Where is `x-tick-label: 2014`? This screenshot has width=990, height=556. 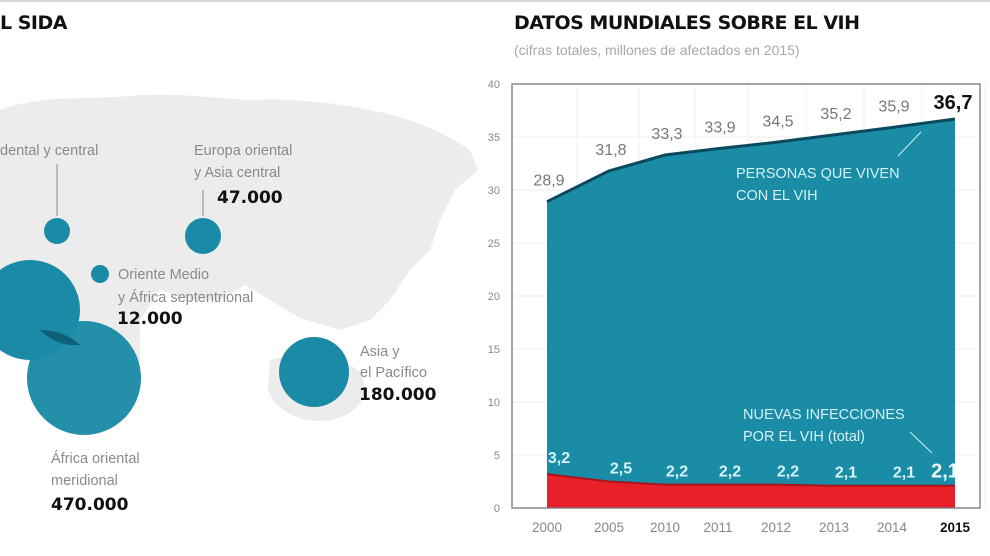 x-tick-label: 2014 is located at coordinates (892, 527).